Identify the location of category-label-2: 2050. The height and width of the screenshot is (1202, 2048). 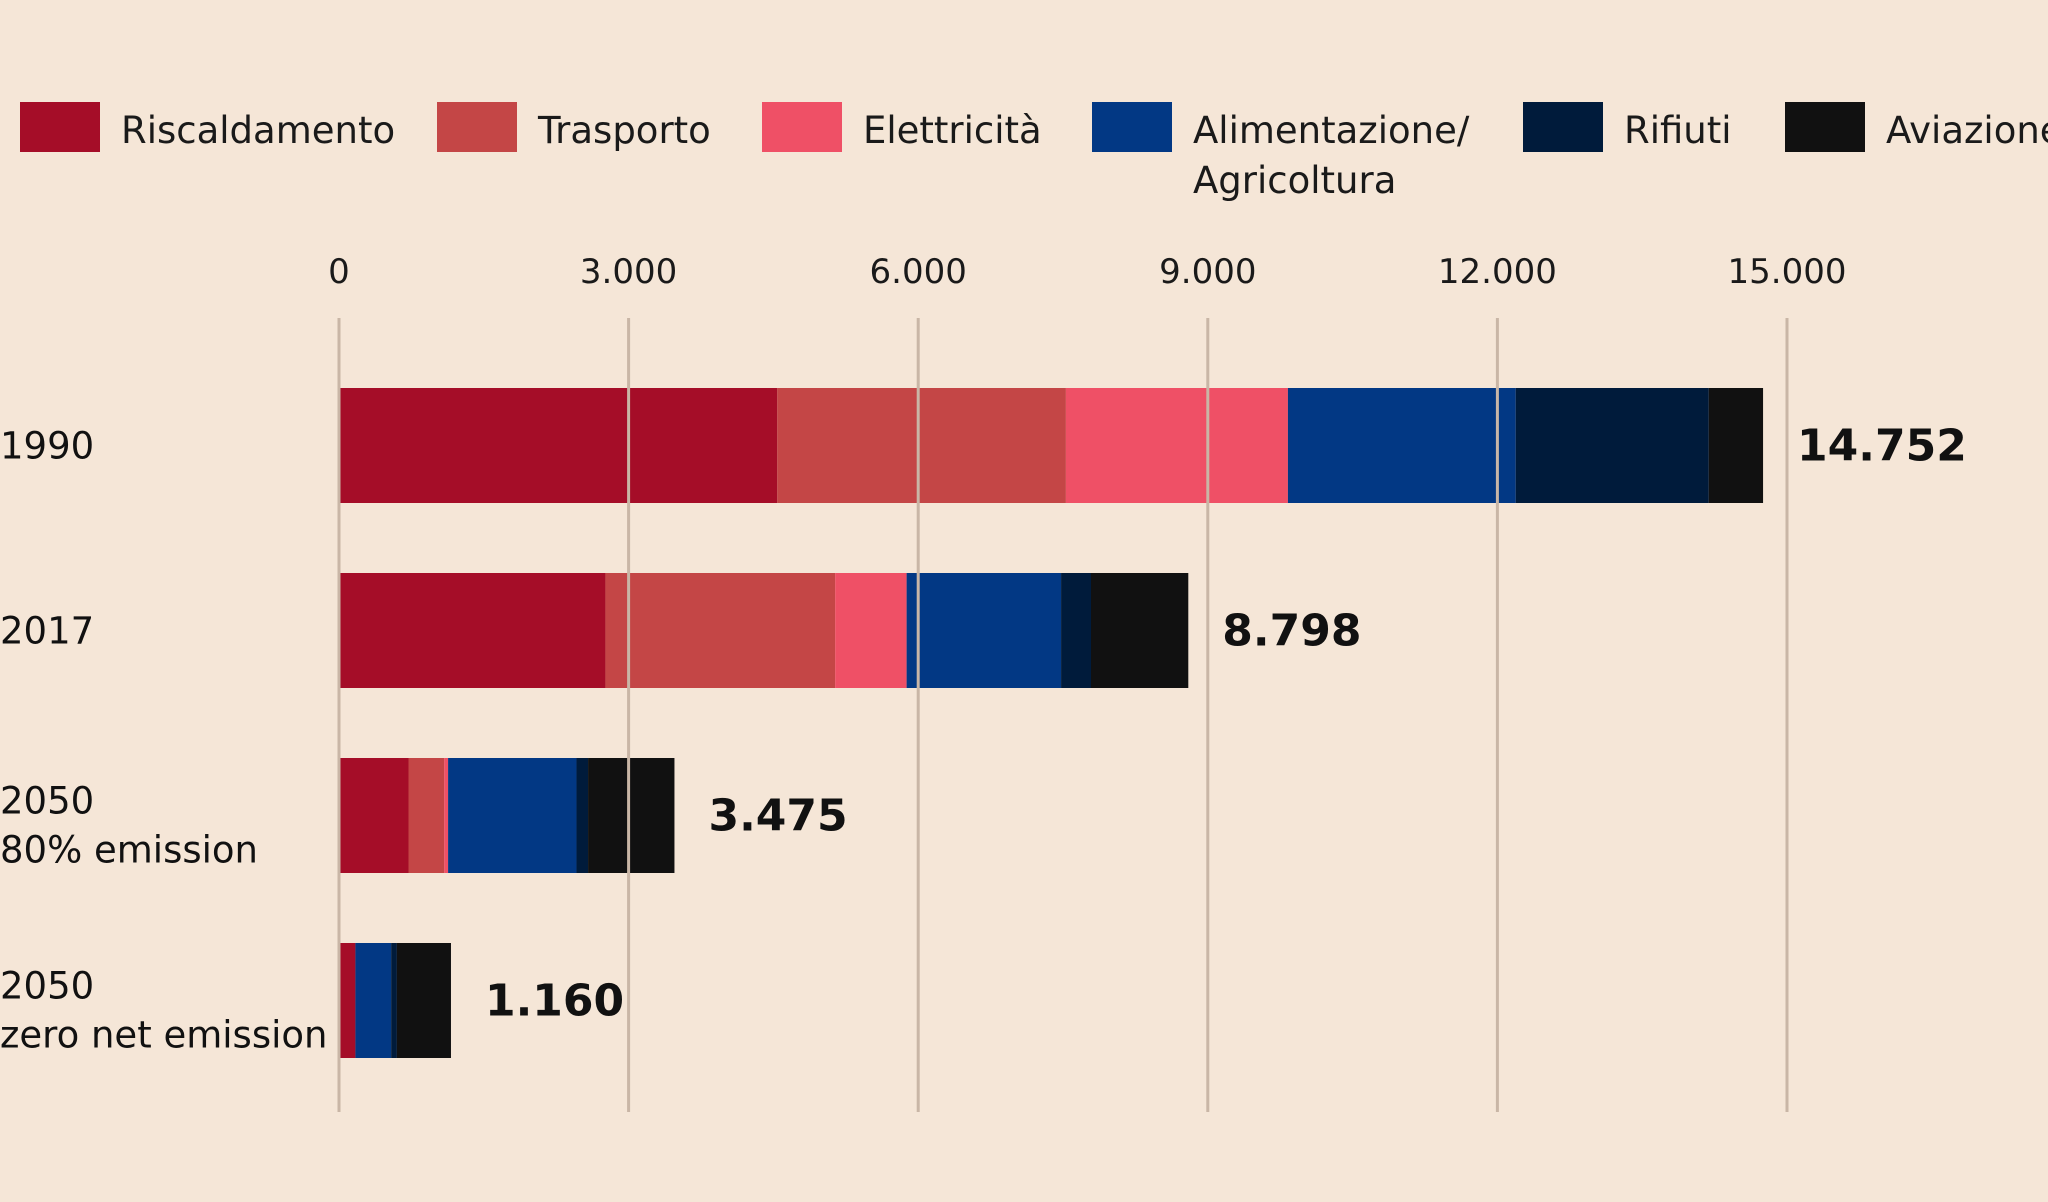
(47, 801).